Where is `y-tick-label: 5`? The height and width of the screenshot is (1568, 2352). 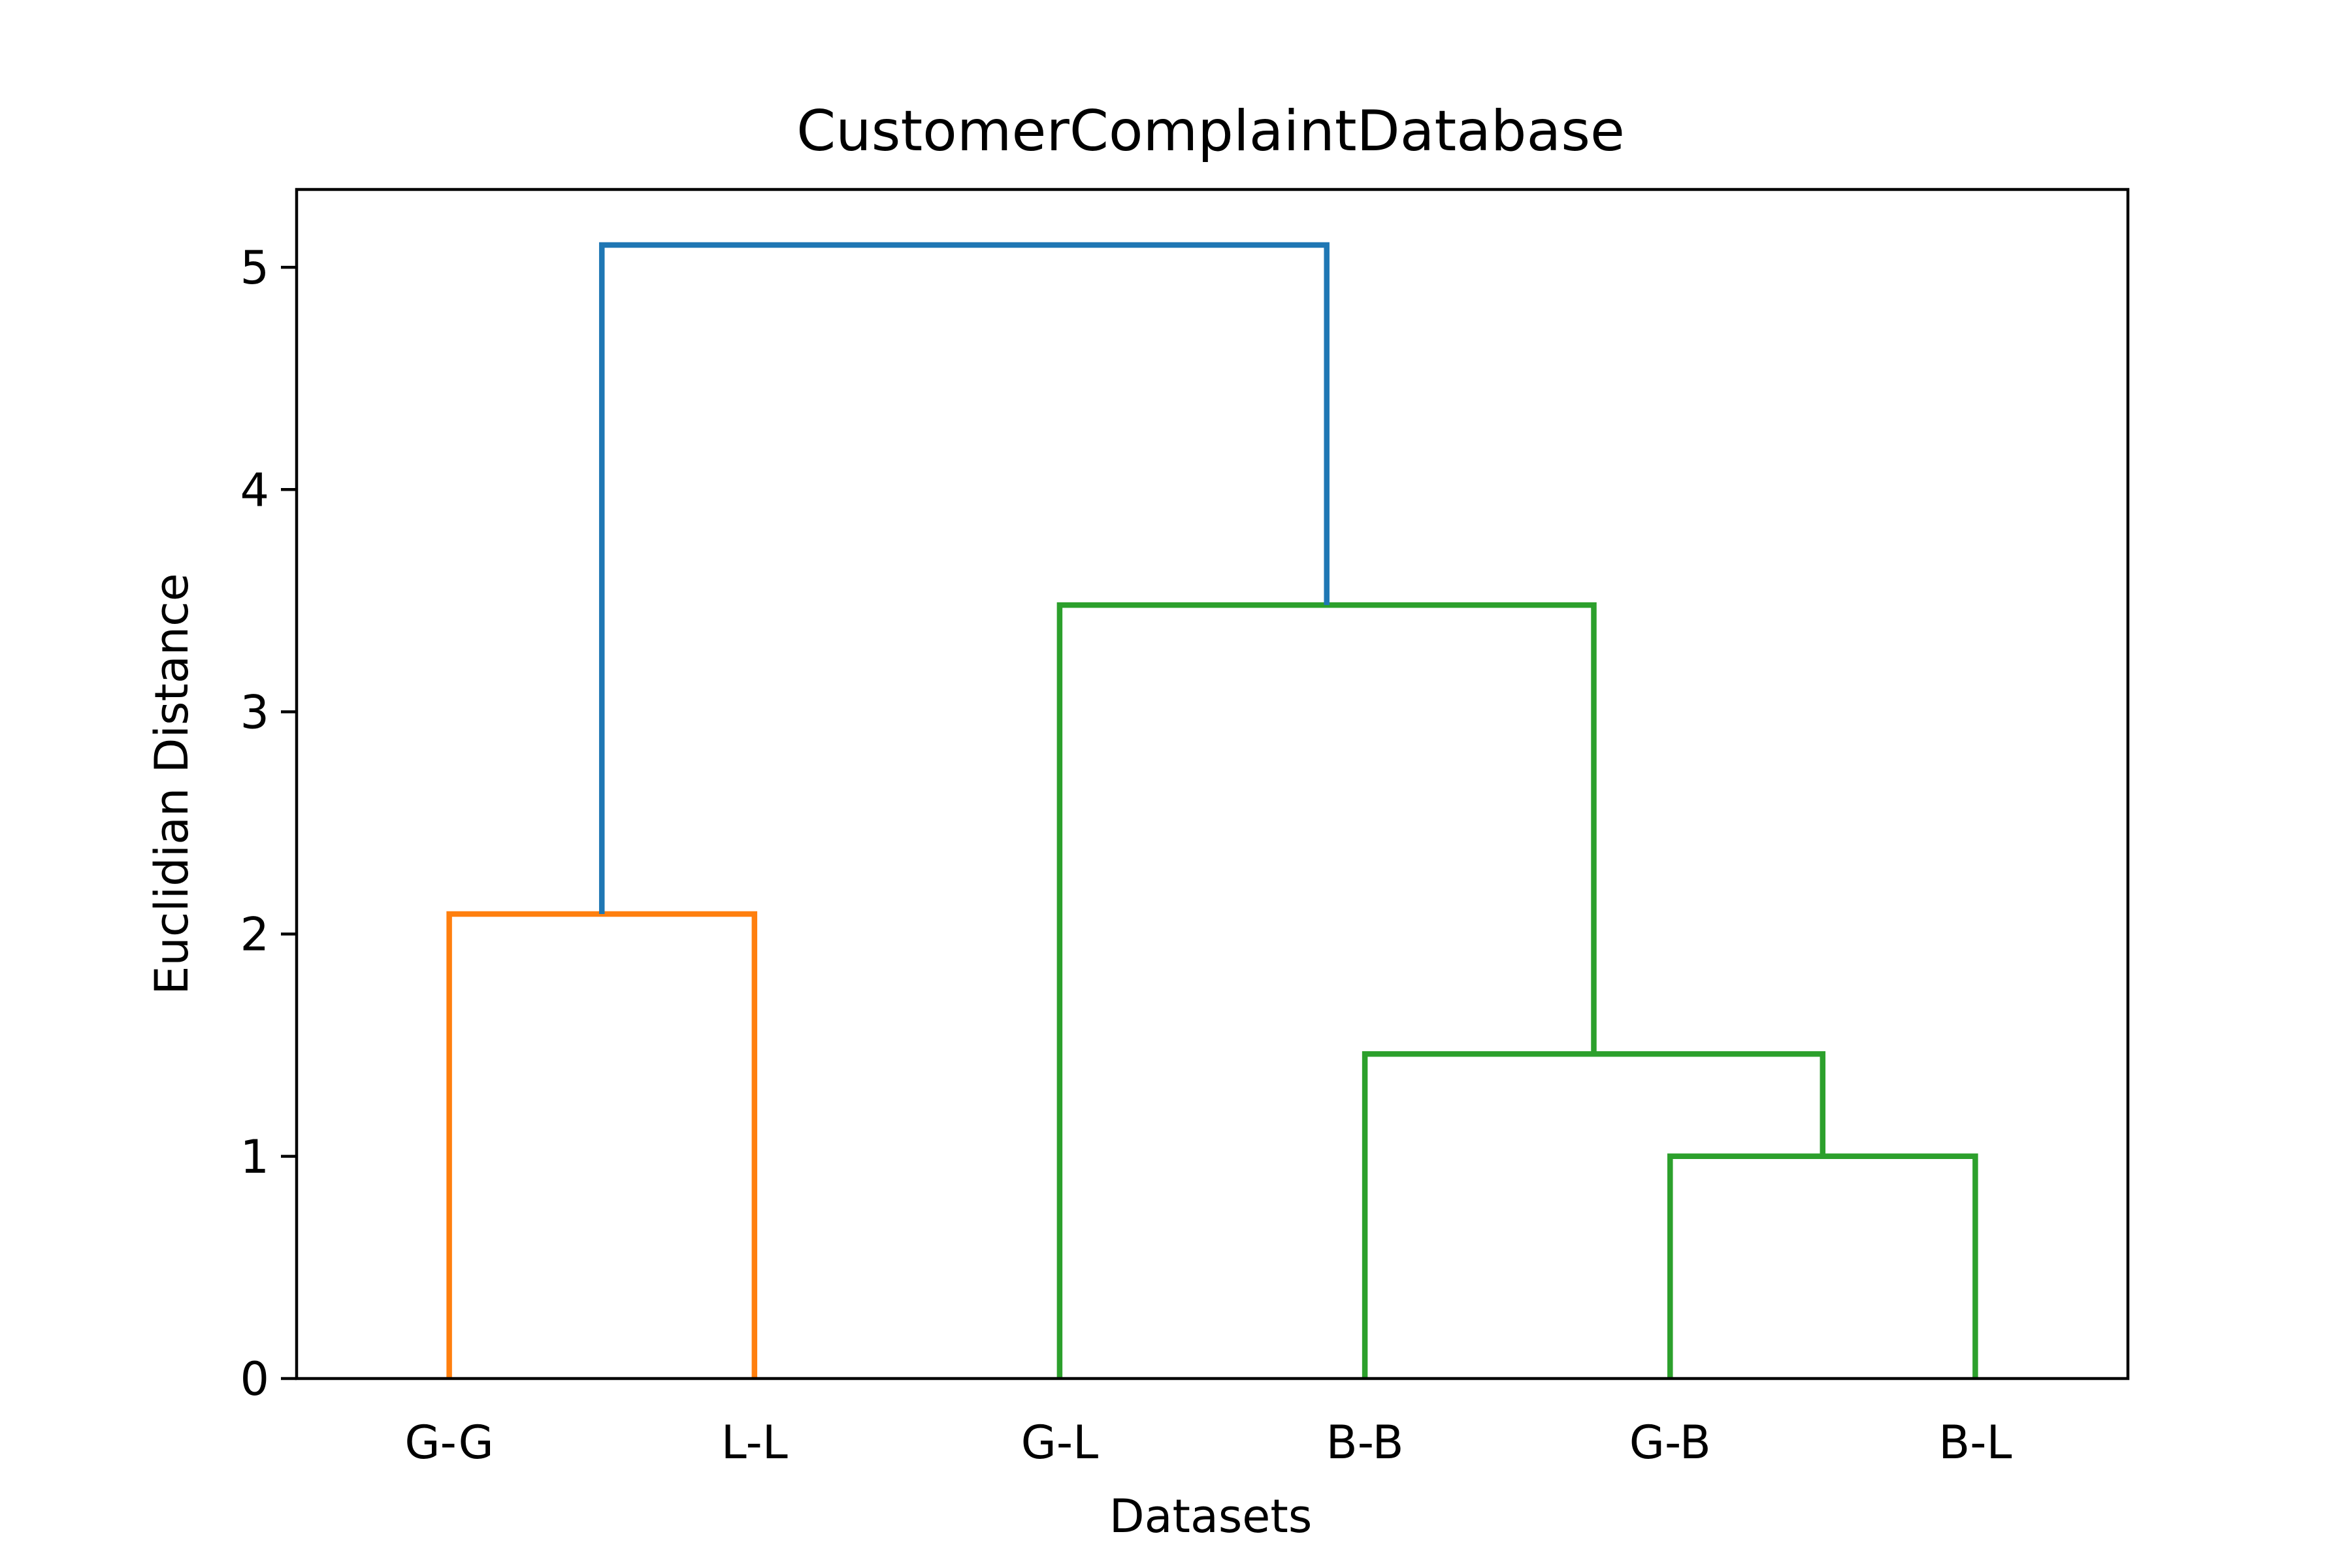
y-tick-label: 5 is located at coordinates (254, 268).